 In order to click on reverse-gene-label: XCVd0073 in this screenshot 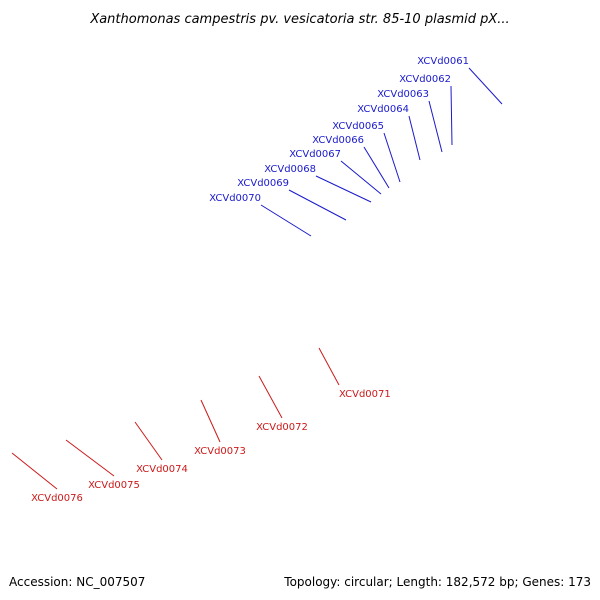, I will do `click(220, 451)`.